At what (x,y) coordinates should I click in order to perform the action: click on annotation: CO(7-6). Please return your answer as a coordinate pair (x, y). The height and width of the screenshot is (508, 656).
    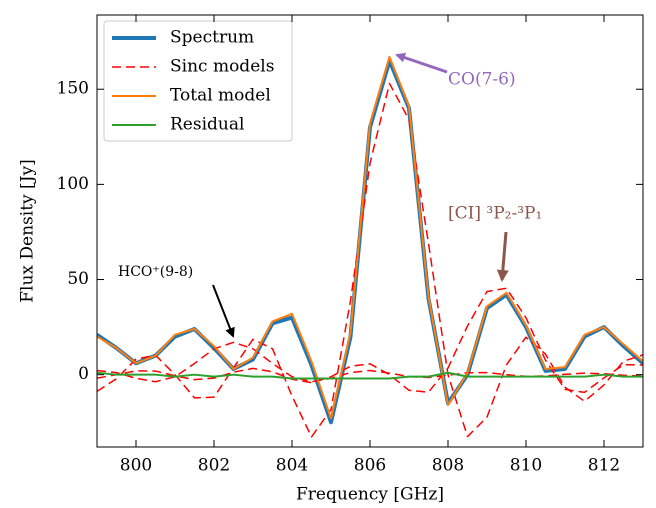
    Looking at the image, I should click on (482, 80).